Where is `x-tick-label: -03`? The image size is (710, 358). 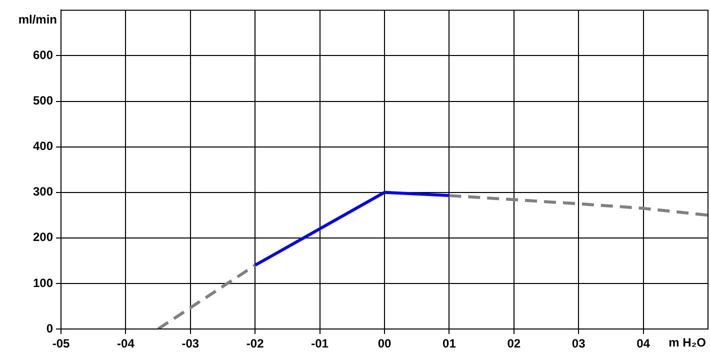 x-tick-label: -03 is located at coordinates (191, 343).